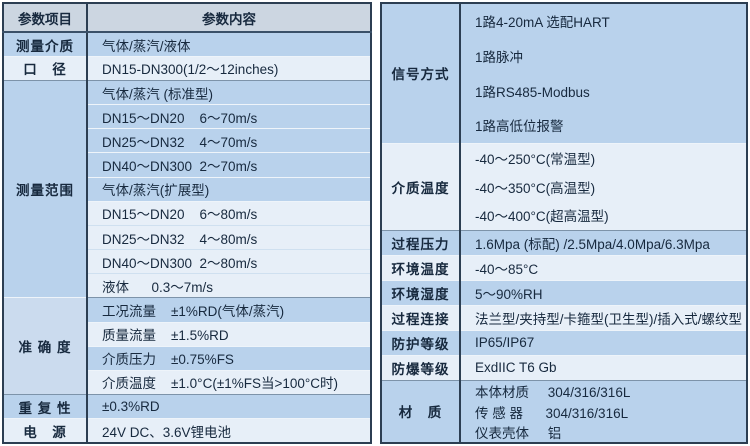 This screenshot has height=446, width=750. What do you see at coordinates (603, 432) in the screenshot?
I see `param-value: 仪表壳体 铝` at bounding box center [603, 432].